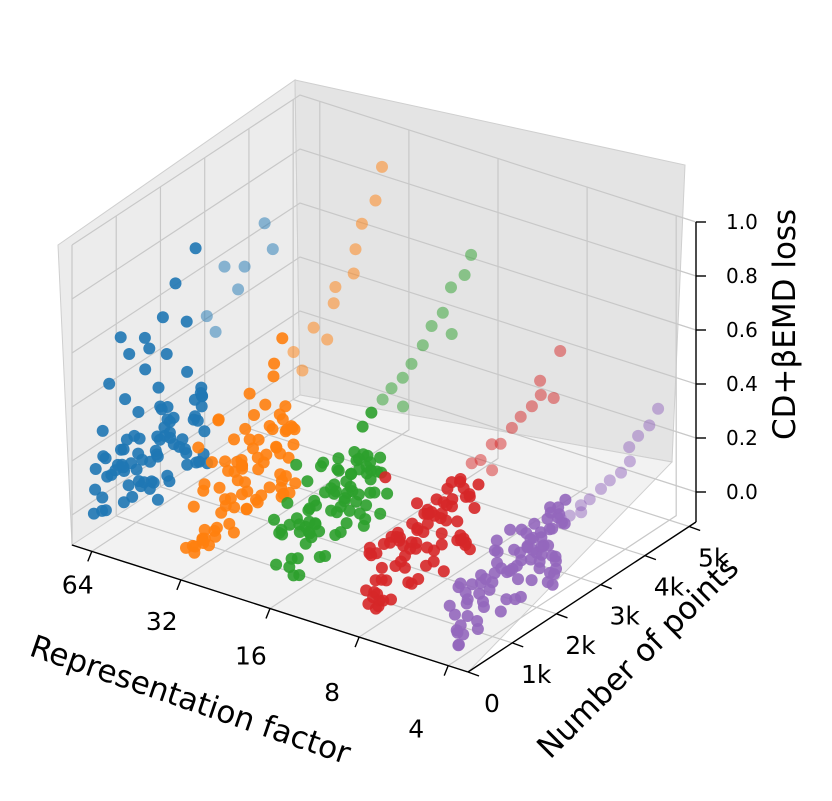 Image resolution: width=832 pixels, height=801 pixels. What do you see at coordinates (785, 324) in the screenshot?
I see `z-axis-title: CD+βEMD loss` at bounding box center [785, 324].